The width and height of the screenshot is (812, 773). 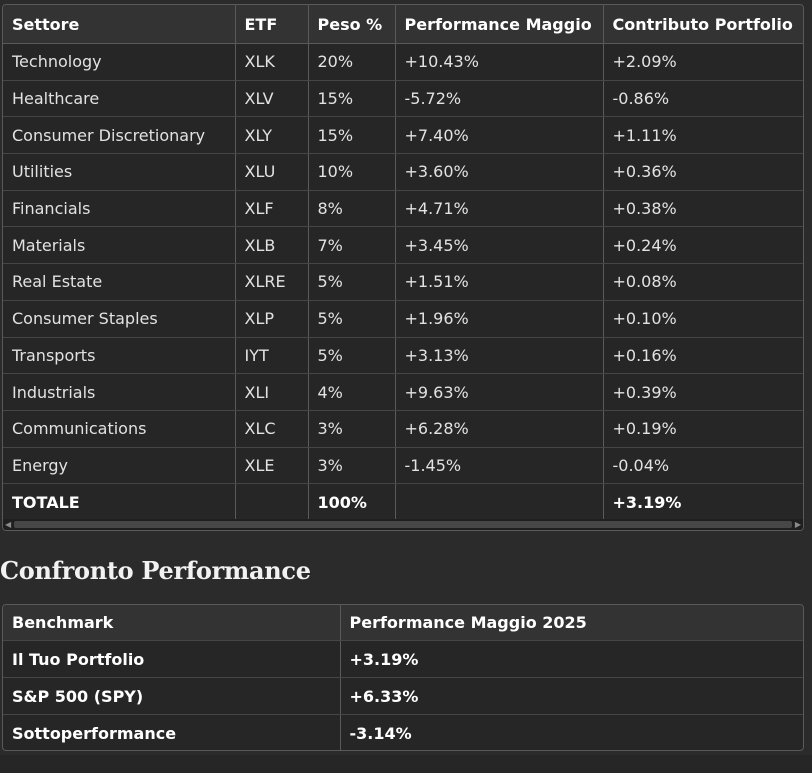 I want to click on table-row: Communications XLC 3% +6.28% +0.19%, so click(x=403, y=429).